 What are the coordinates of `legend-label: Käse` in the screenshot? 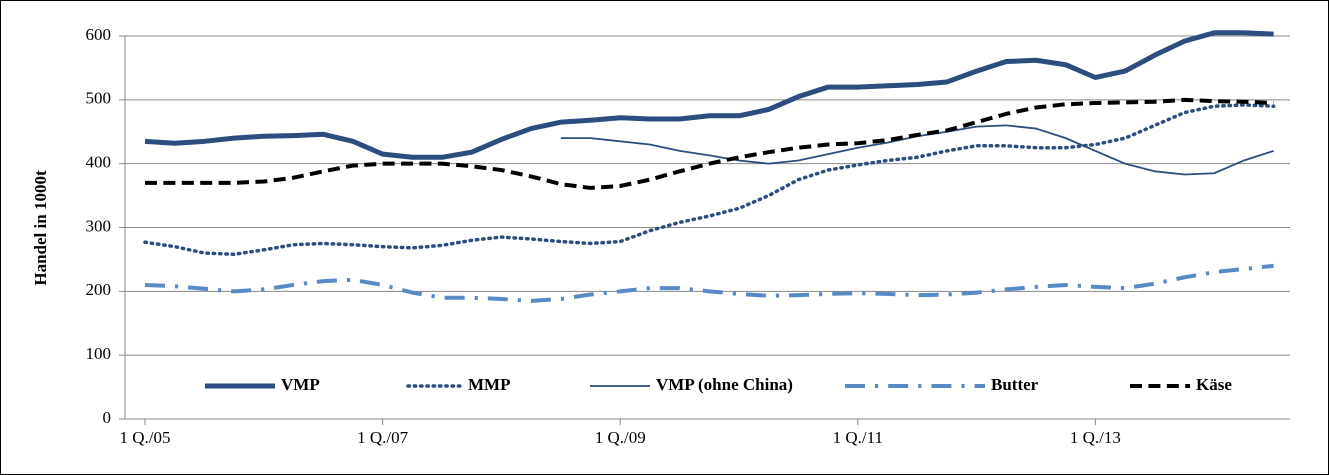 It's located at (1214, 384).